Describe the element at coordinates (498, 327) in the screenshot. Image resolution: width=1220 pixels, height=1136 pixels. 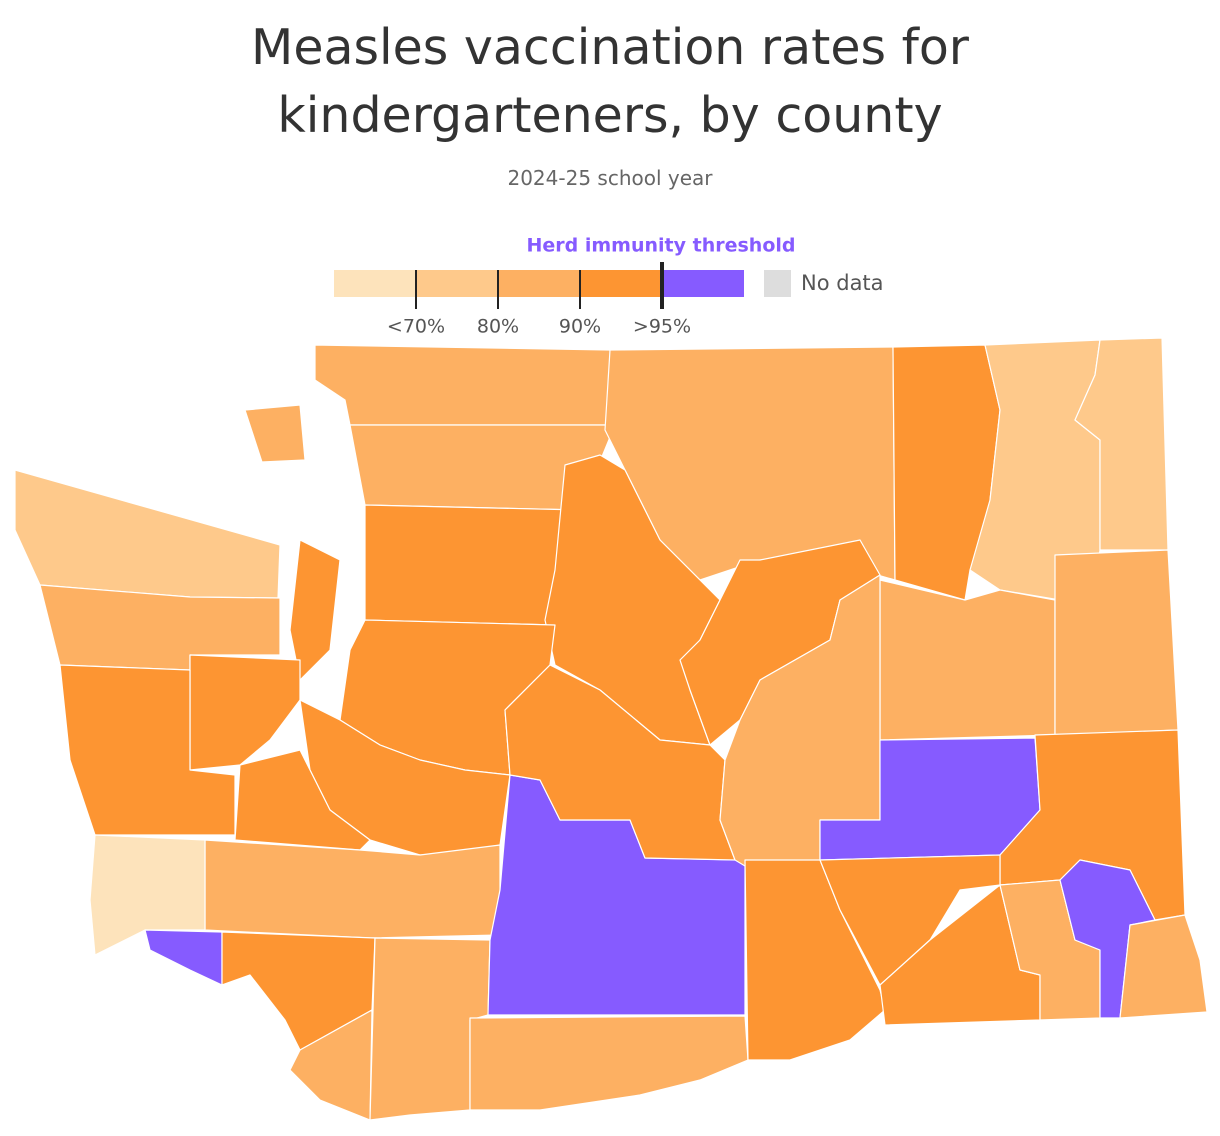
I see `legend-tick-label: 80%` at that location.